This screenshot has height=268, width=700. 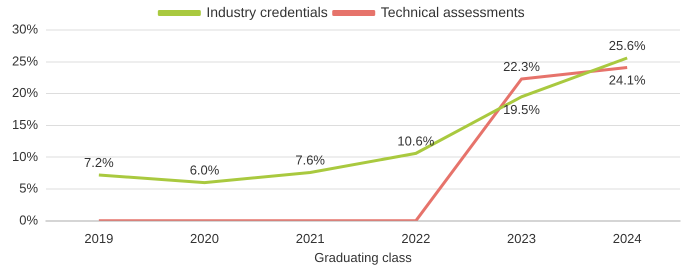 What do you see at coordinates (310, 160) in the screenshot?
I see `data-label: 7.6%` at bounding box center [310, 160].